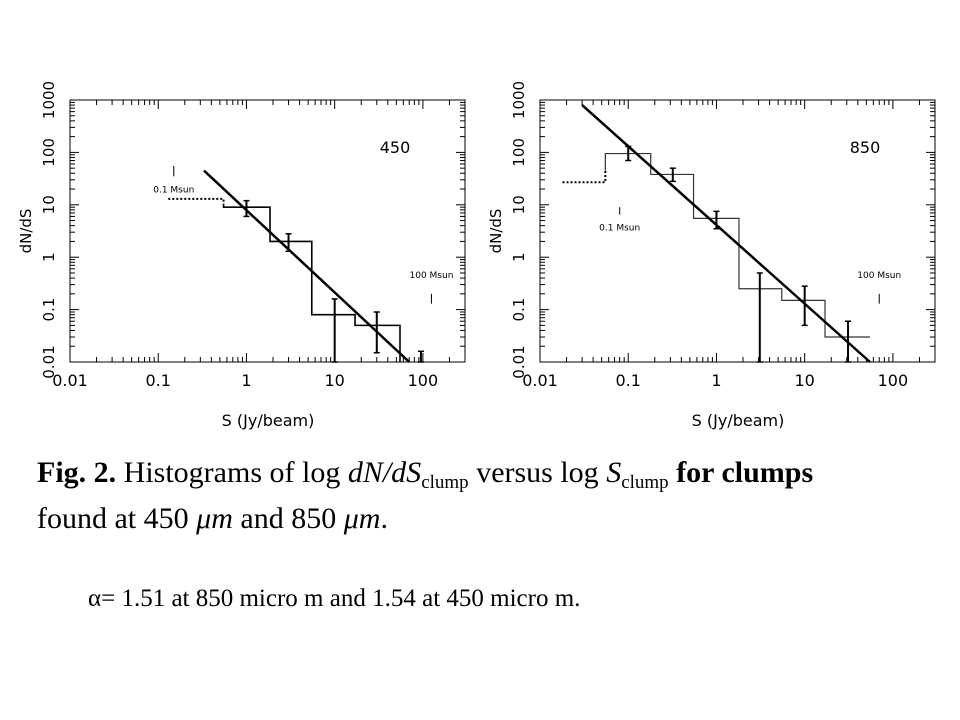 Image resolution: width=960 pixels, height=720 pixels. I want to click on caption-math-2: S, so click(614, 472).